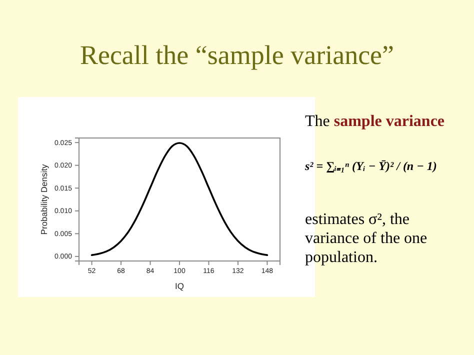 The height and width of the screenshot is (355, 474). What do you see at coordinates (44, 199) in the screenshot?
I see `y-axis-title: Probability Density` at bounding box center [44, 199].